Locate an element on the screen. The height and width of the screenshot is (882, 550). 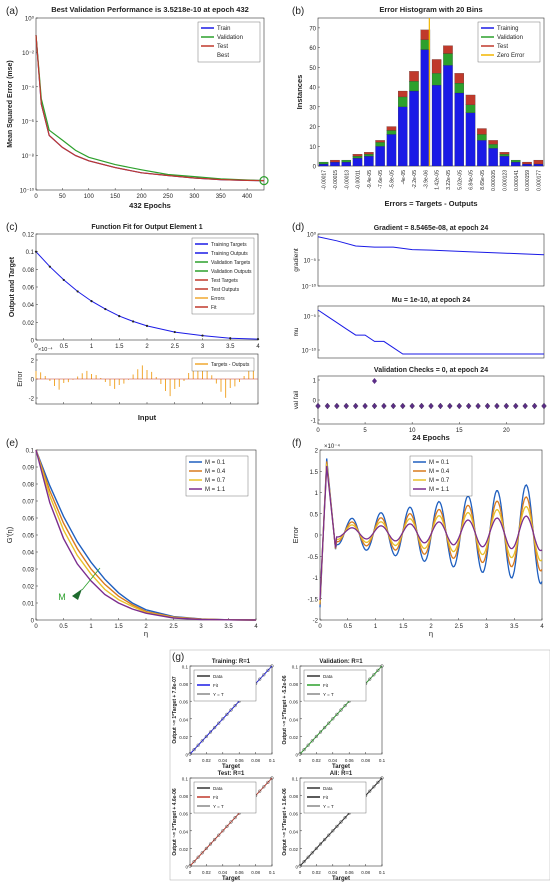
e-ytick-label: 0.01 is located at coordinates (28, 605).